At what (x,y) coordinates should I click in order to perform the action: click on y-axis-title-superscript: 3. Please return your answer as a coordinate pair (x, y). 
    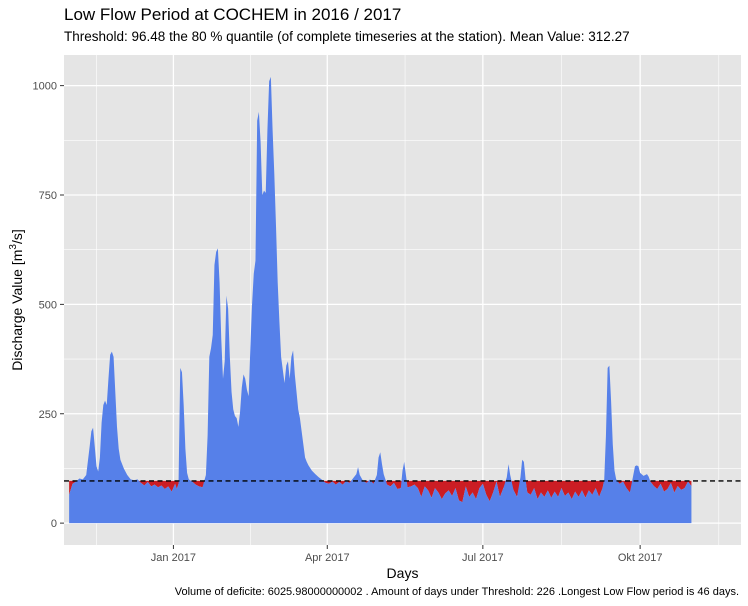
    Looking at the image, I should click on (13, 247).